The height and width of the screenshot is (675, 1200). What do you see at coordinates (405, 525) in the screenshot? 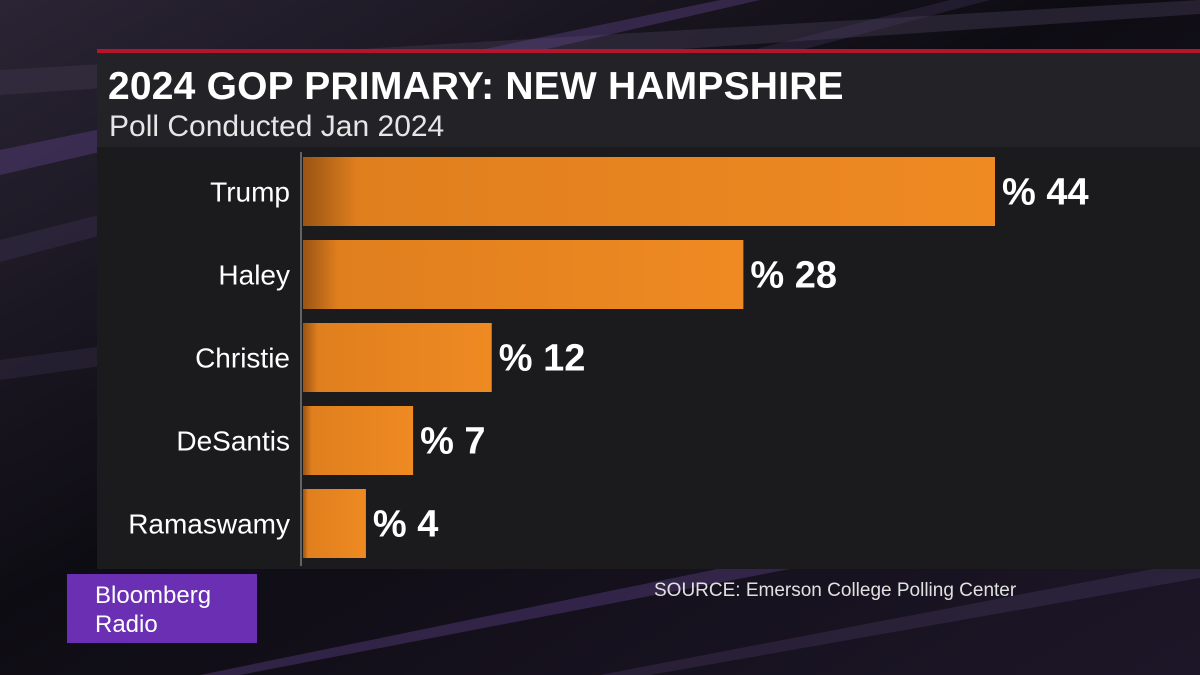
I see `value-label: % 4` at bounding box center [405, 525].